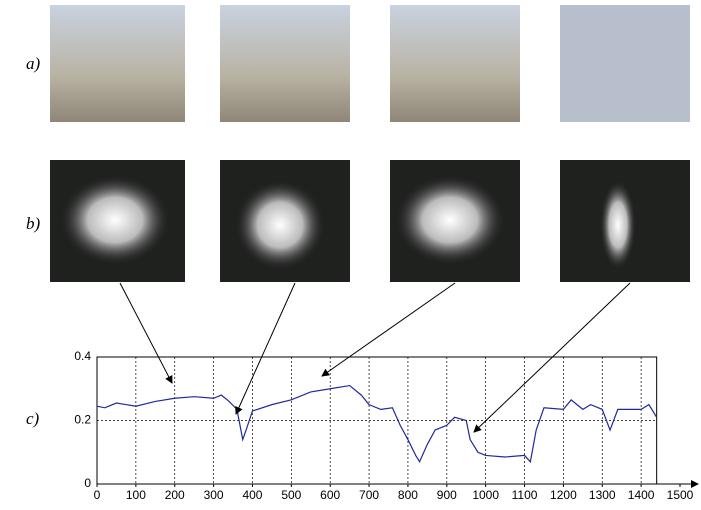  Describe the element at coordinates (330, 495) in the screenshot. I see `x-tick-label: 600` at that location.